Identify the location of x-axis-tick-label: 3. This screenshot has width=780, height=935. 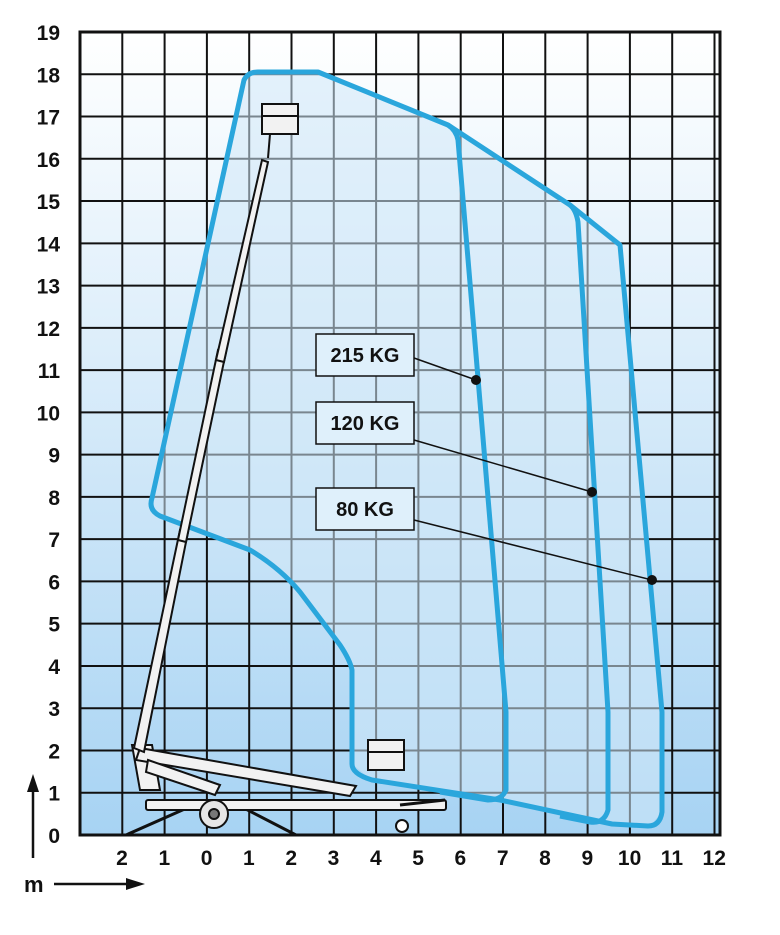
(334, 858).